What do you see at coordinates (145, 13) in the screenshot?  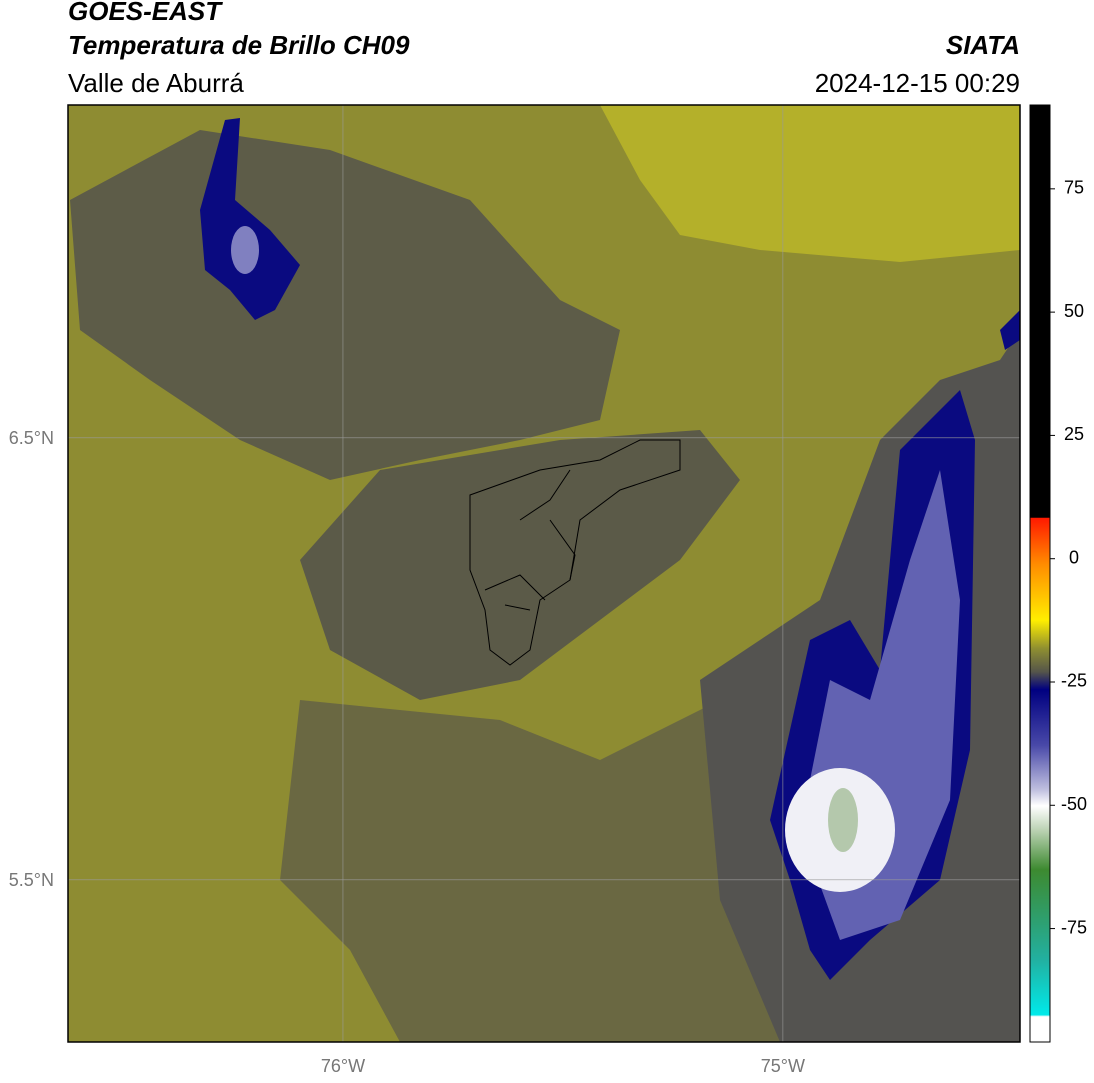 I see `title: GOES-EAST` at bounding box center [145, 13].